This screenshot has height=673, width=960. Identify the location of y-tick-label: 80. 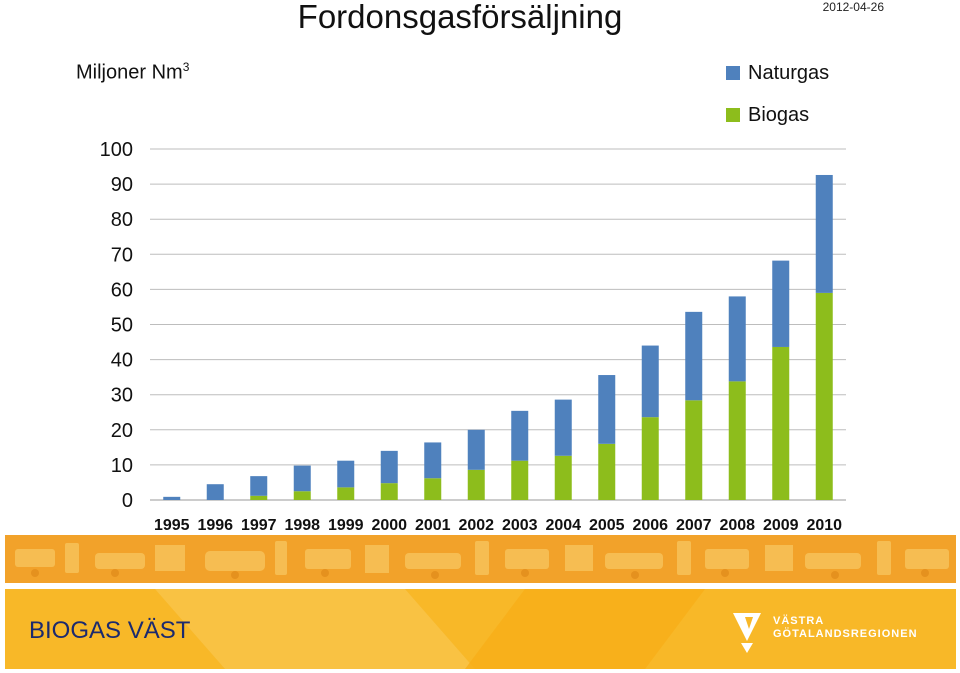
(122, 220).